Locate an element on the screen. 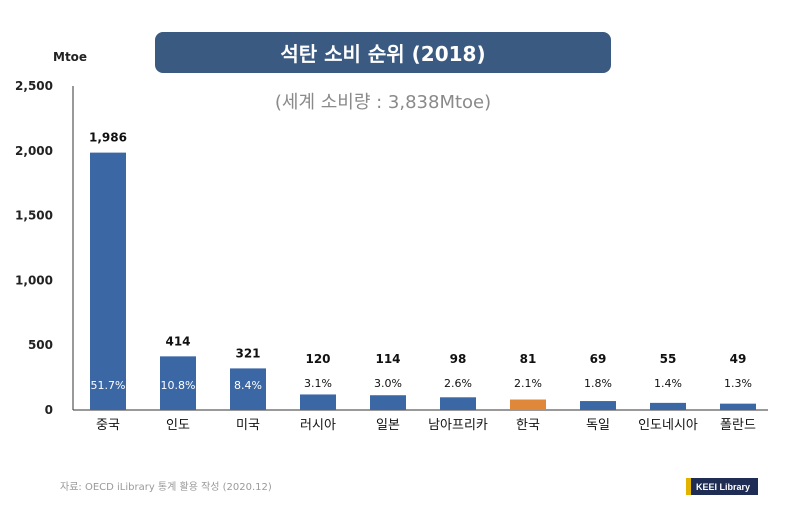 The height and width of the screenshot is (520, 800). source-note: 자료: OECD iLibrary 통계 활용 작성 (2020.12) is located at coordinates (166, 487).